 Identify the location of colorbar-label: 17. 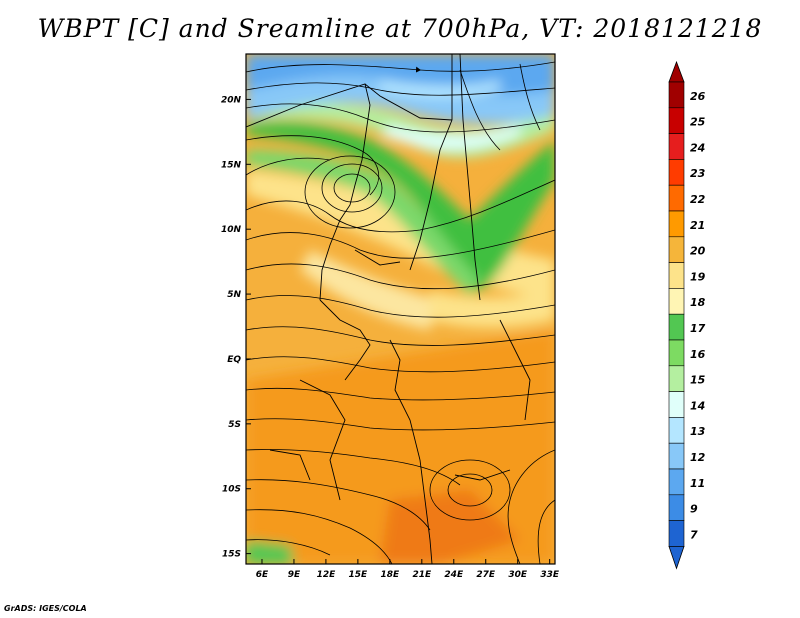
(698, 328).